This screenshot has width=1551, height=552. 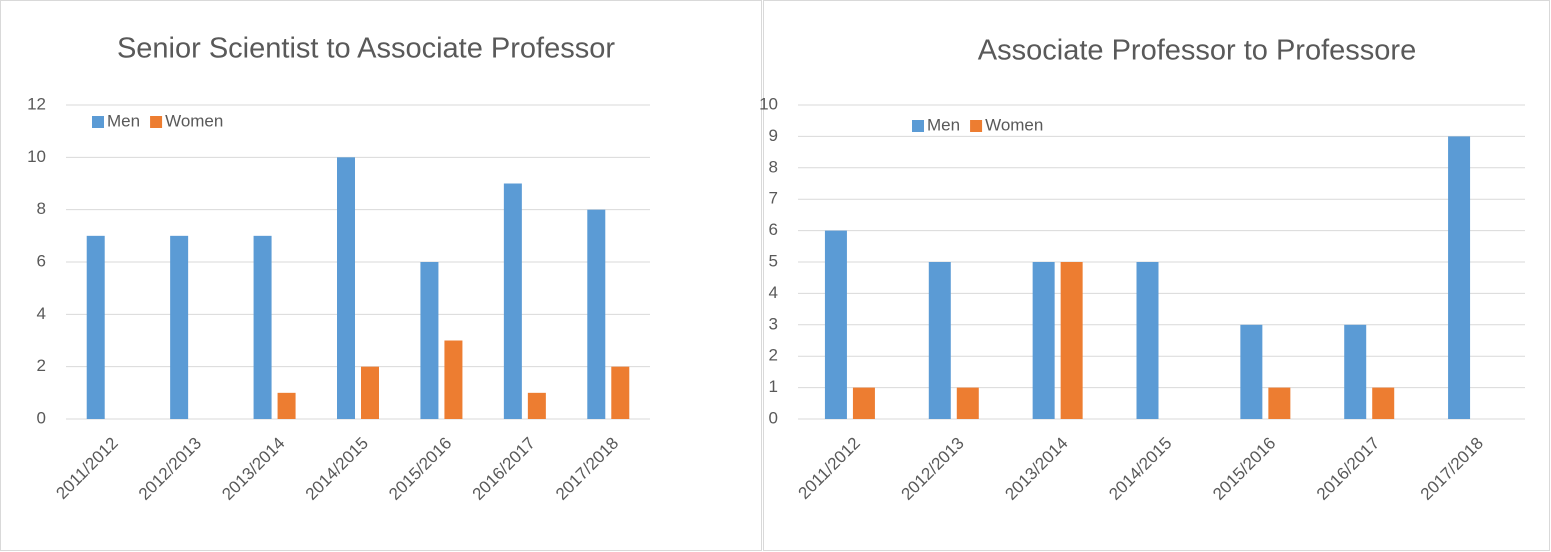 What do you see at coordinates (773, 386) in the screenshot?
I see `y-tick-label: 1` at bounding box center [773, 386].